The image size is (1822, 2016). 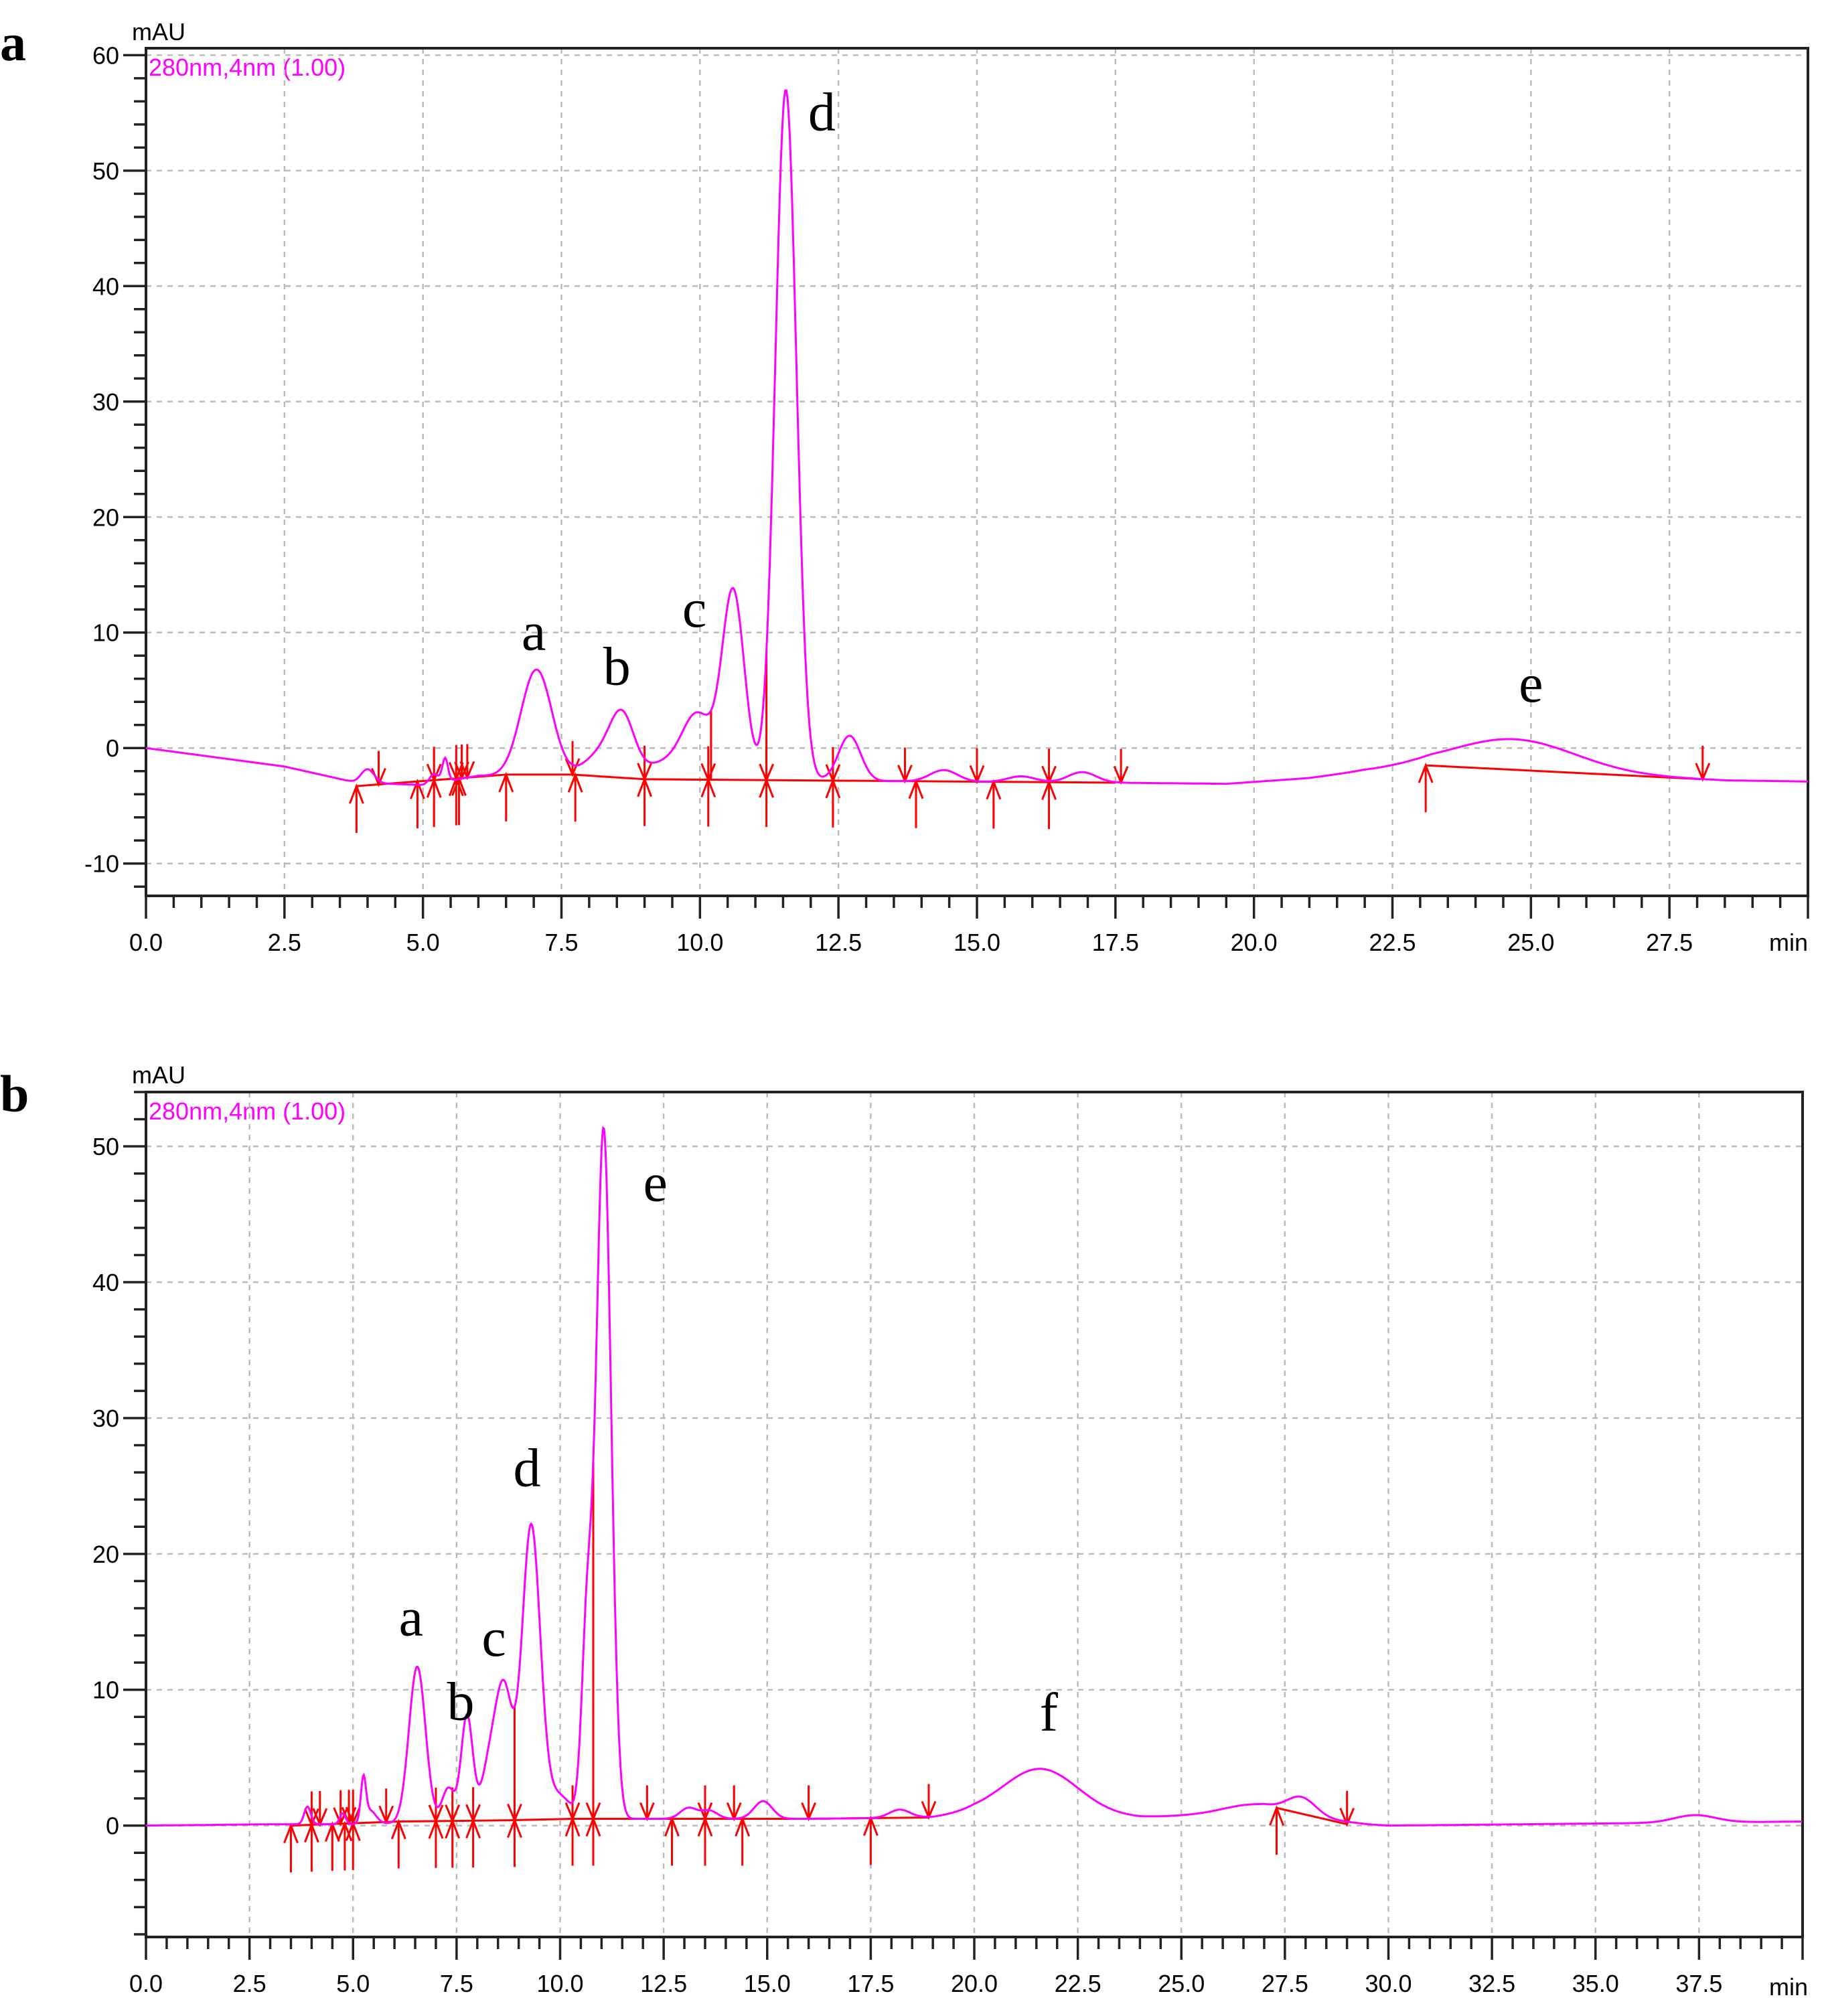 What do you see at coordinates (105, 55) in the screenshot?
I see `y-tick-label: 60` at bounding box center [105, 55].